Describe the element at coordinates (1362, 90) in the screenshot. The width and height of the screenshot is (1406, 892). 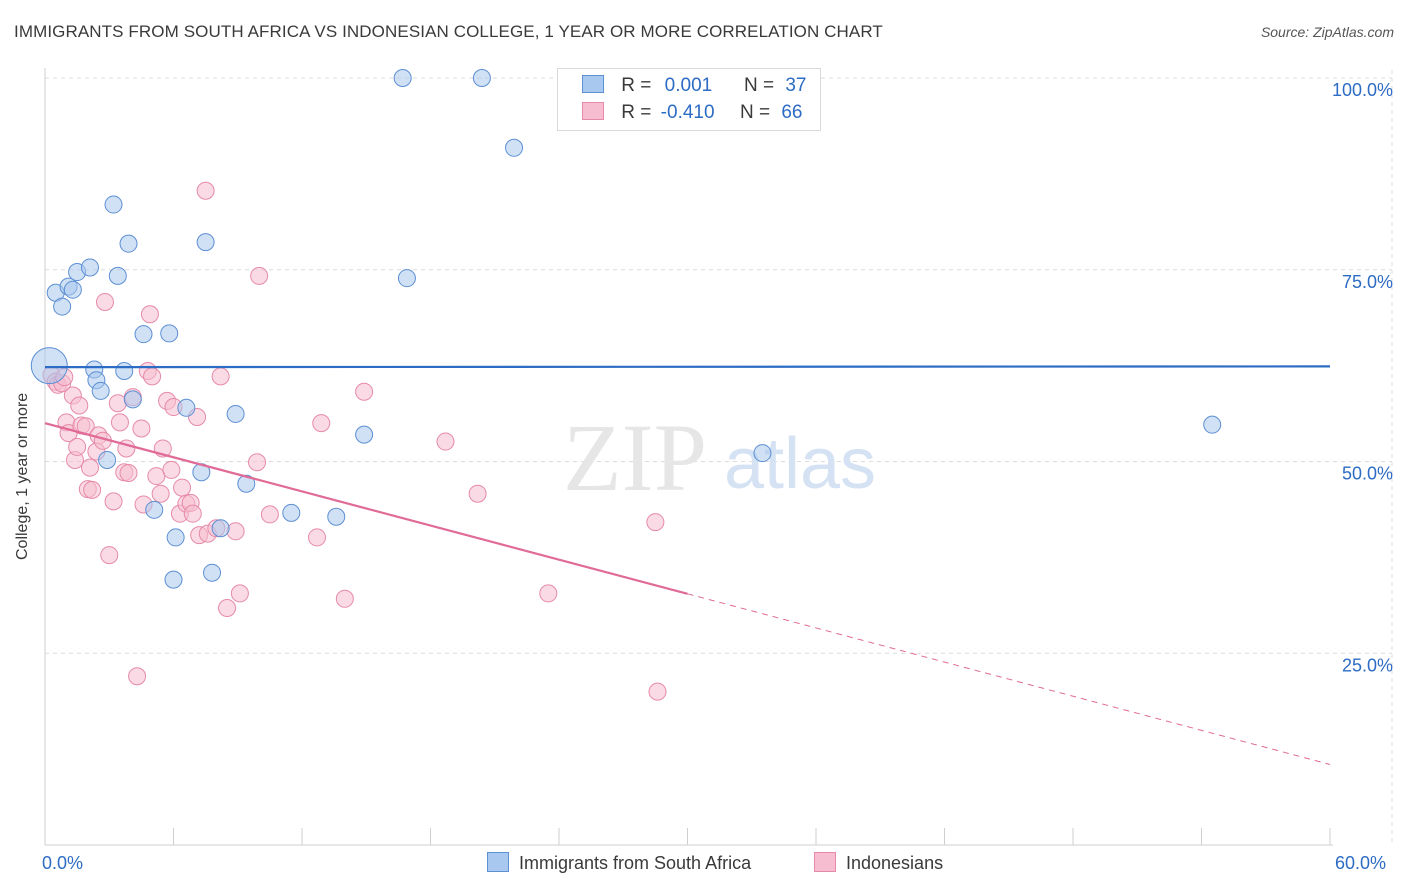
I see `y-tick-label: 100.0%` at that location.